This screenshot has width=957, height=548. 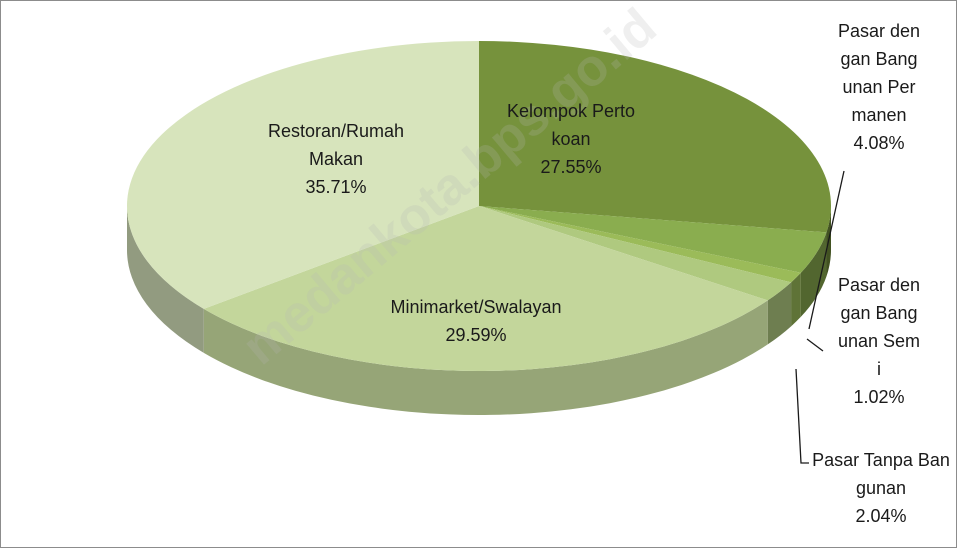 I want to click on label-name: Pasar Tanpa Bangunan, so click(x=881, y=474).